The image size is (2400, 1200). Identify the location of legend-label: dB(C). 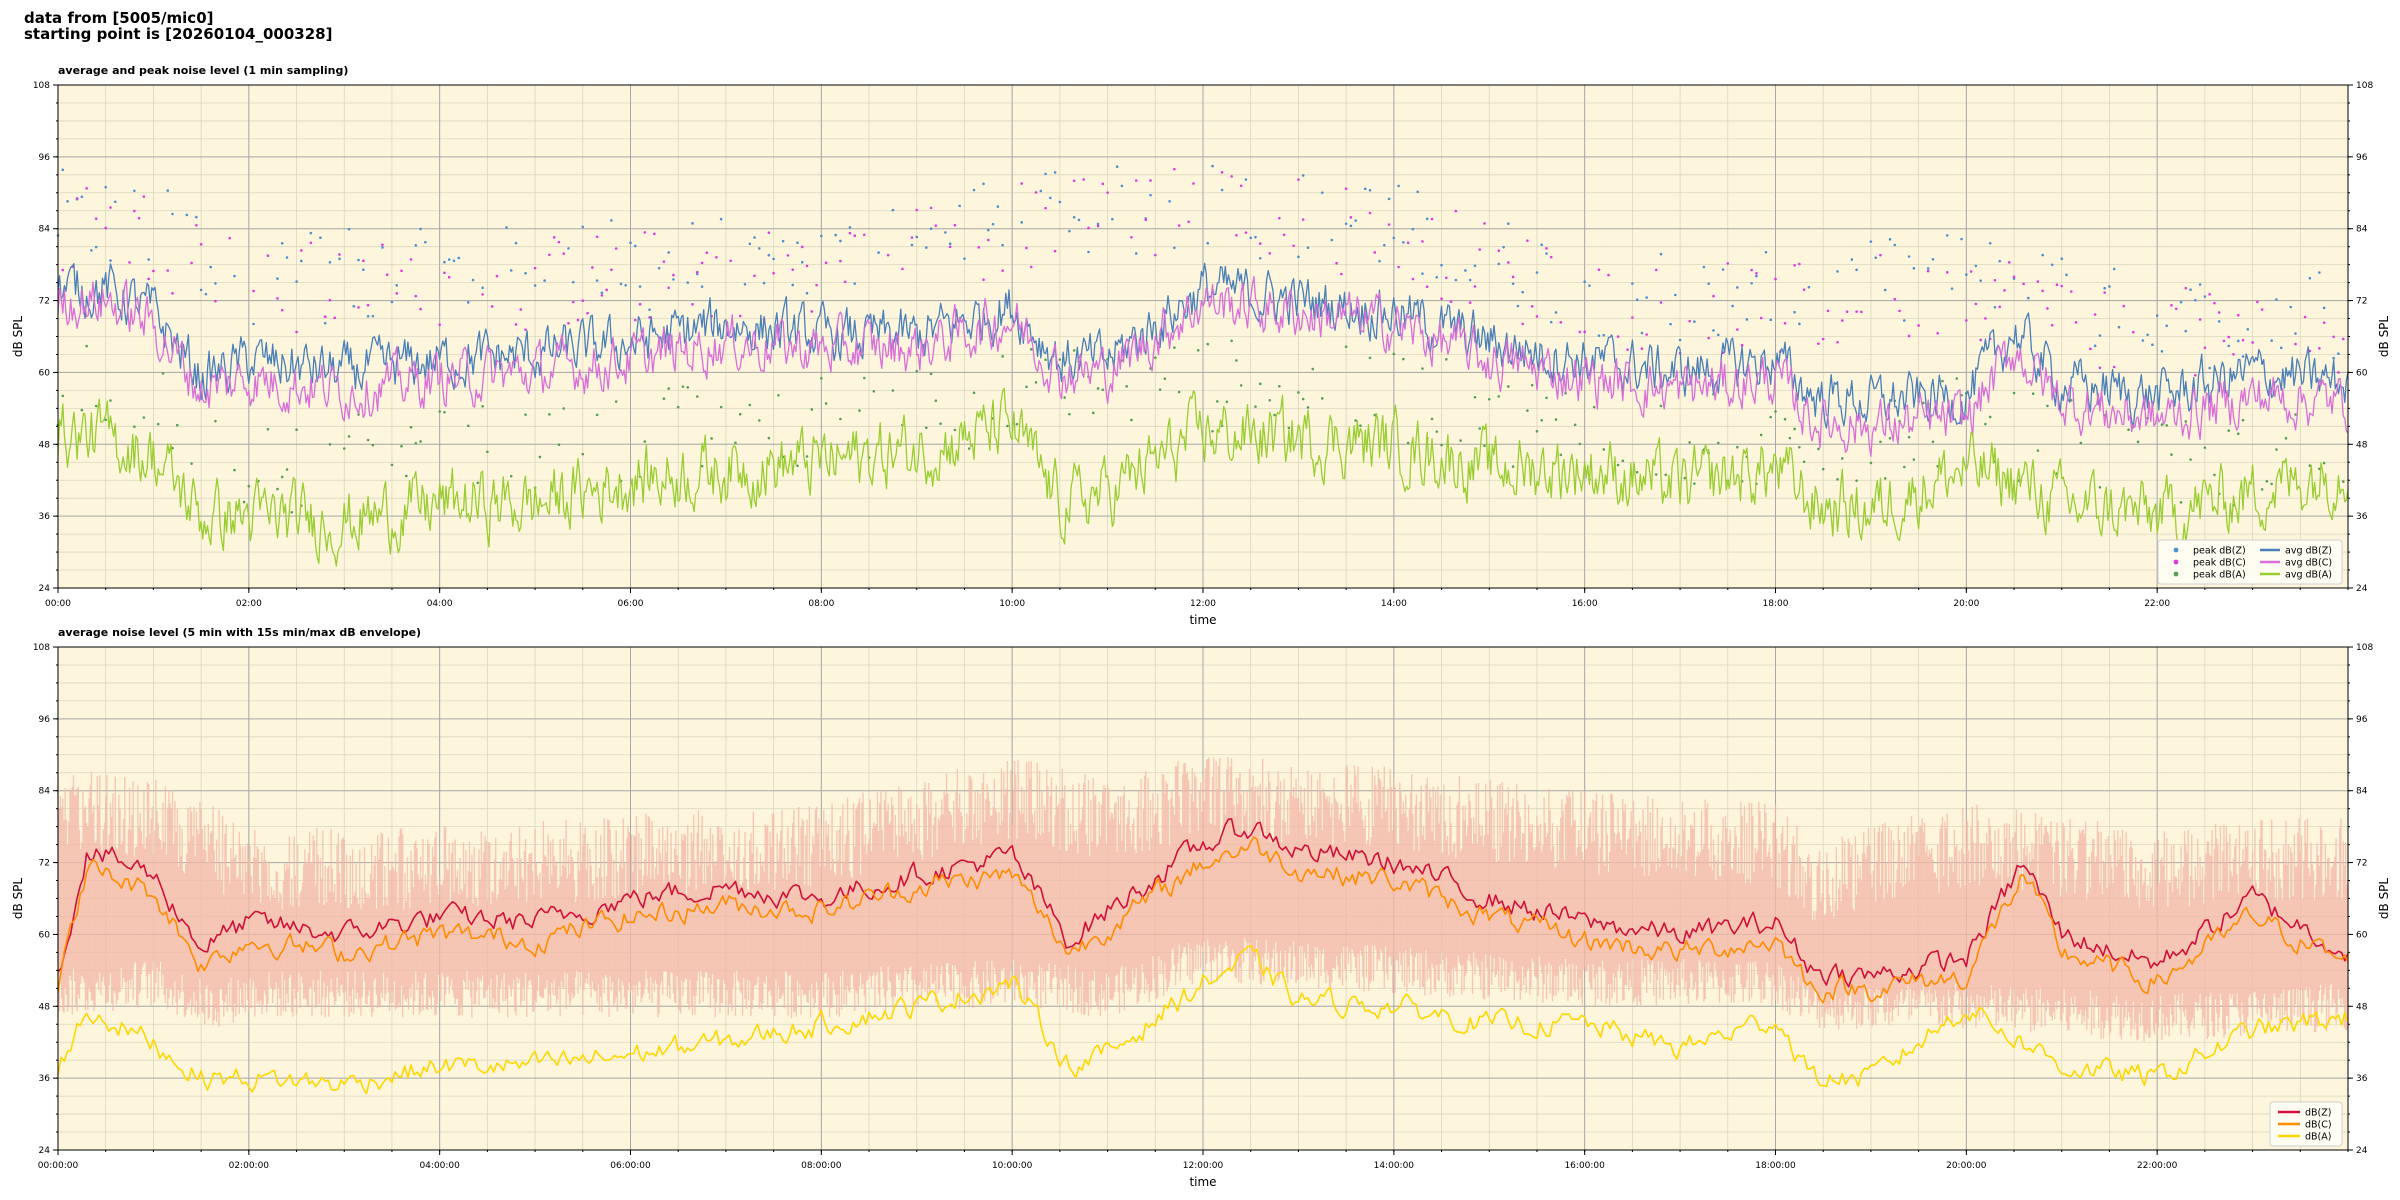
(2318, 1125).